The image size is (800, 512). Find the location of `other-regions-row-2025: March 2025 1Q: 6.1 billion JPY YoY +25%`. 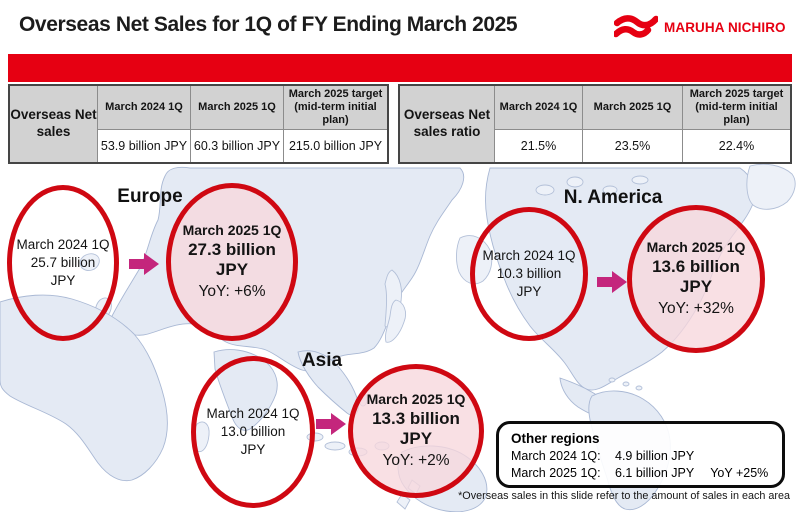

other-regions-row-2025: March 2025 1Q: 6.1 billion JPY YoY +25% is located at coordinates (640, 474).